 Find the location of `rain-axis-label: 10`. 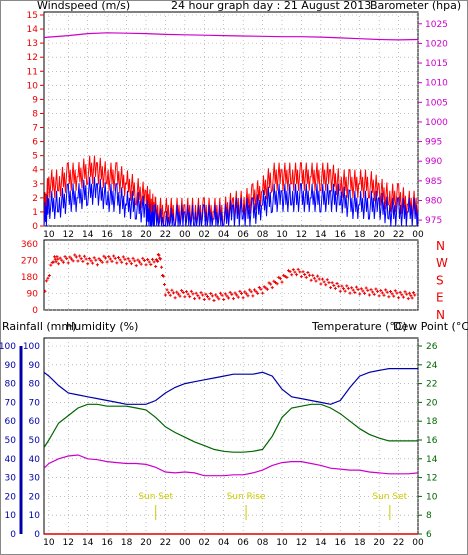

rain-axis-label: 10 is located at coordinates (11, 516).